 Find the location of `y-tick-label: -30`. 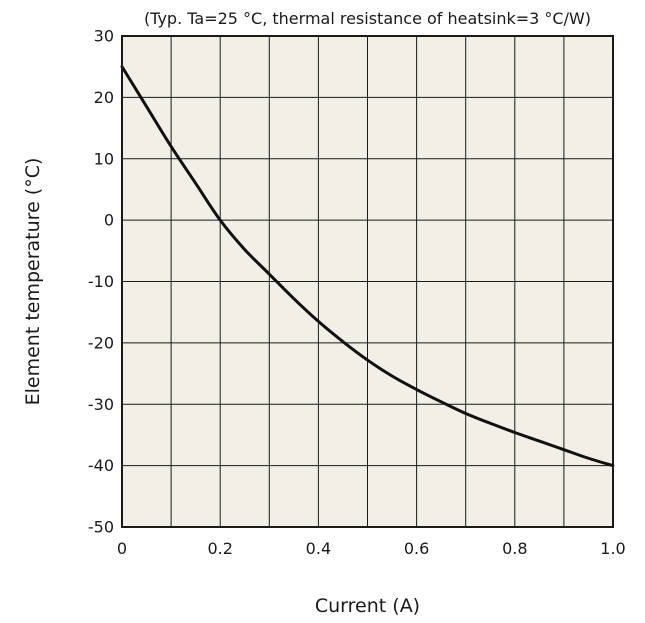

y-tick-label: -30 is located at coordinates (101, 404).